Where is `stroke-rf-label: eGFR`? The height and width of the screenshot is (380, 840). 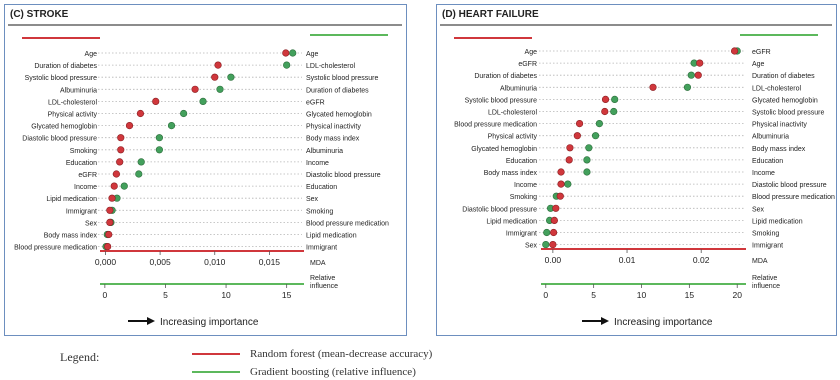 stroke-rf-label: eGFR is located at coordinates (87, 175).